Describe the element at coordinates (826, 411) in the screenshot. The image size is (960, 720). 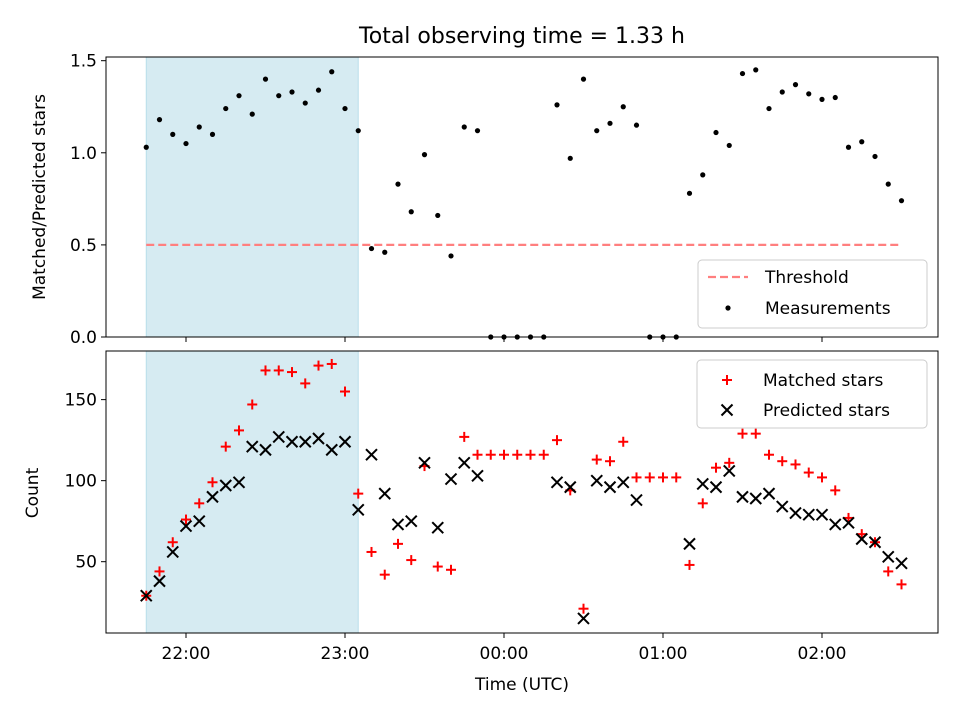
I see `legend-predicted-label: Predicted stars` at that location.